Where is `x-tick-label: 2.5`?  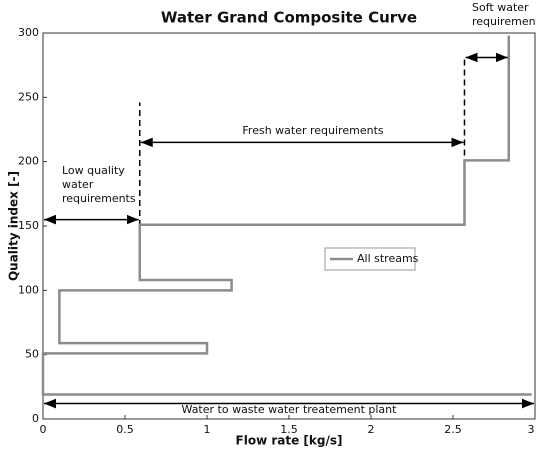
x-tick-label: 2.5 is located at coordinates (453, 429).